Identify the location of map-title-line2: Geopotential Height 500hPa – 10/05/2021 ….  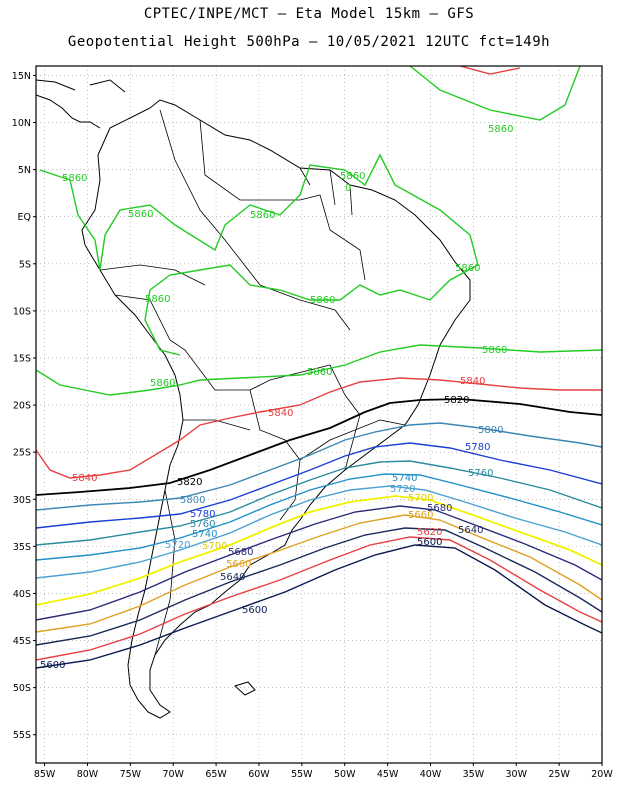
(309, 42).